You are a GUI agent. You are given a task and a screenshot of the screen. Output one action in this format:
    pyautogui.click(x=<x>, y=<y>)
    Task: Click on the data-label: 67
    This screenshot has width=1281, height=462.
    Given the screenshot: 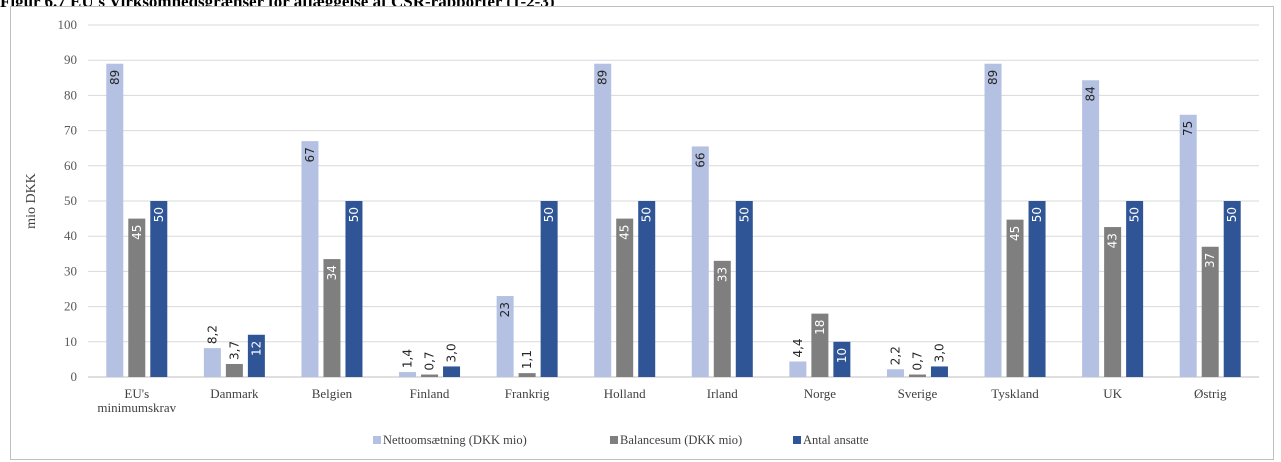 What is the action you would take?
    pyautogui.click(x=310, y=154)
    